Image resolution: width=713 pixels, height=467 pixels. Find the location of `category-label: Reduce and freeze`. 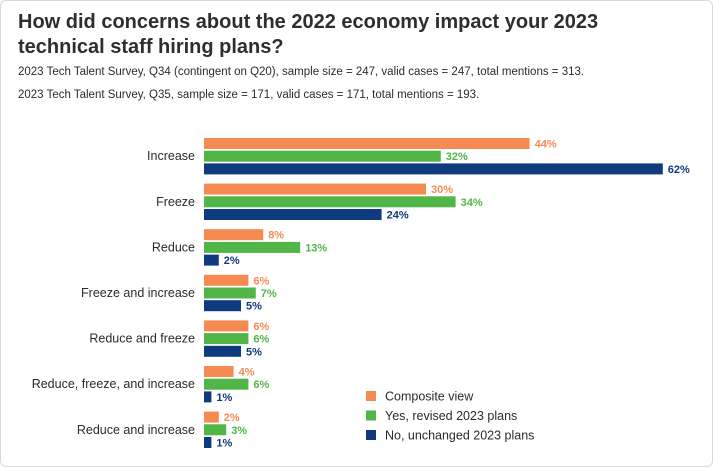

category-label: Reduce and freeze is located at coordinates (142, 339).